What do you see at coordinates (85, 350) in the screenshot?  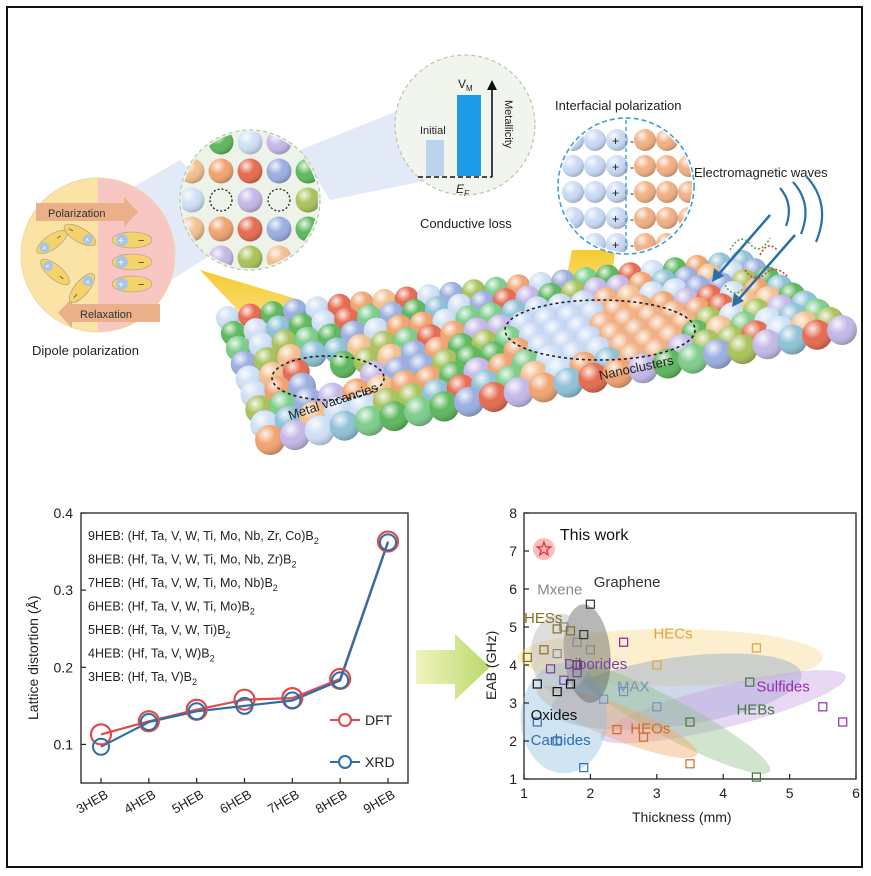 I see `dipole-polarization-title: Dipole polarization` at bounding box center [85, 350].